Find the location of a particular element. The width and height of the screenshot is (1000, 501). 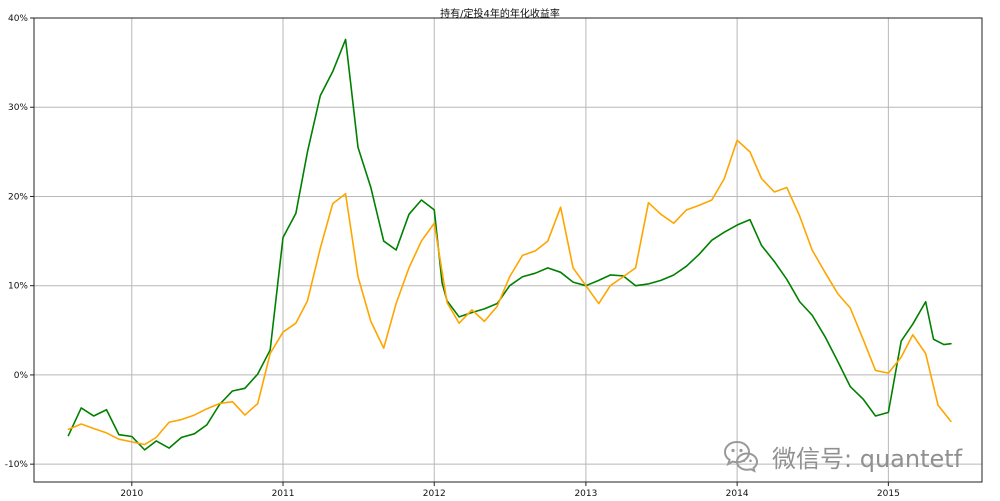

wechat-icon is located at coordinates (741, 456).